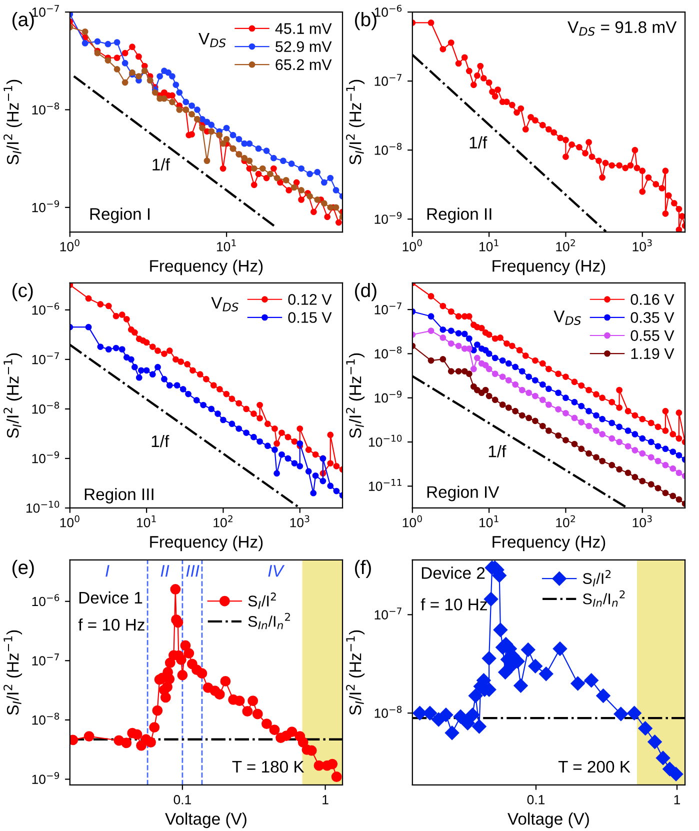 The image size is (699, 831). Describe the element at coordinates (310, 299) in the screenshot. I see `legend-label: 0.12 V` at that location.